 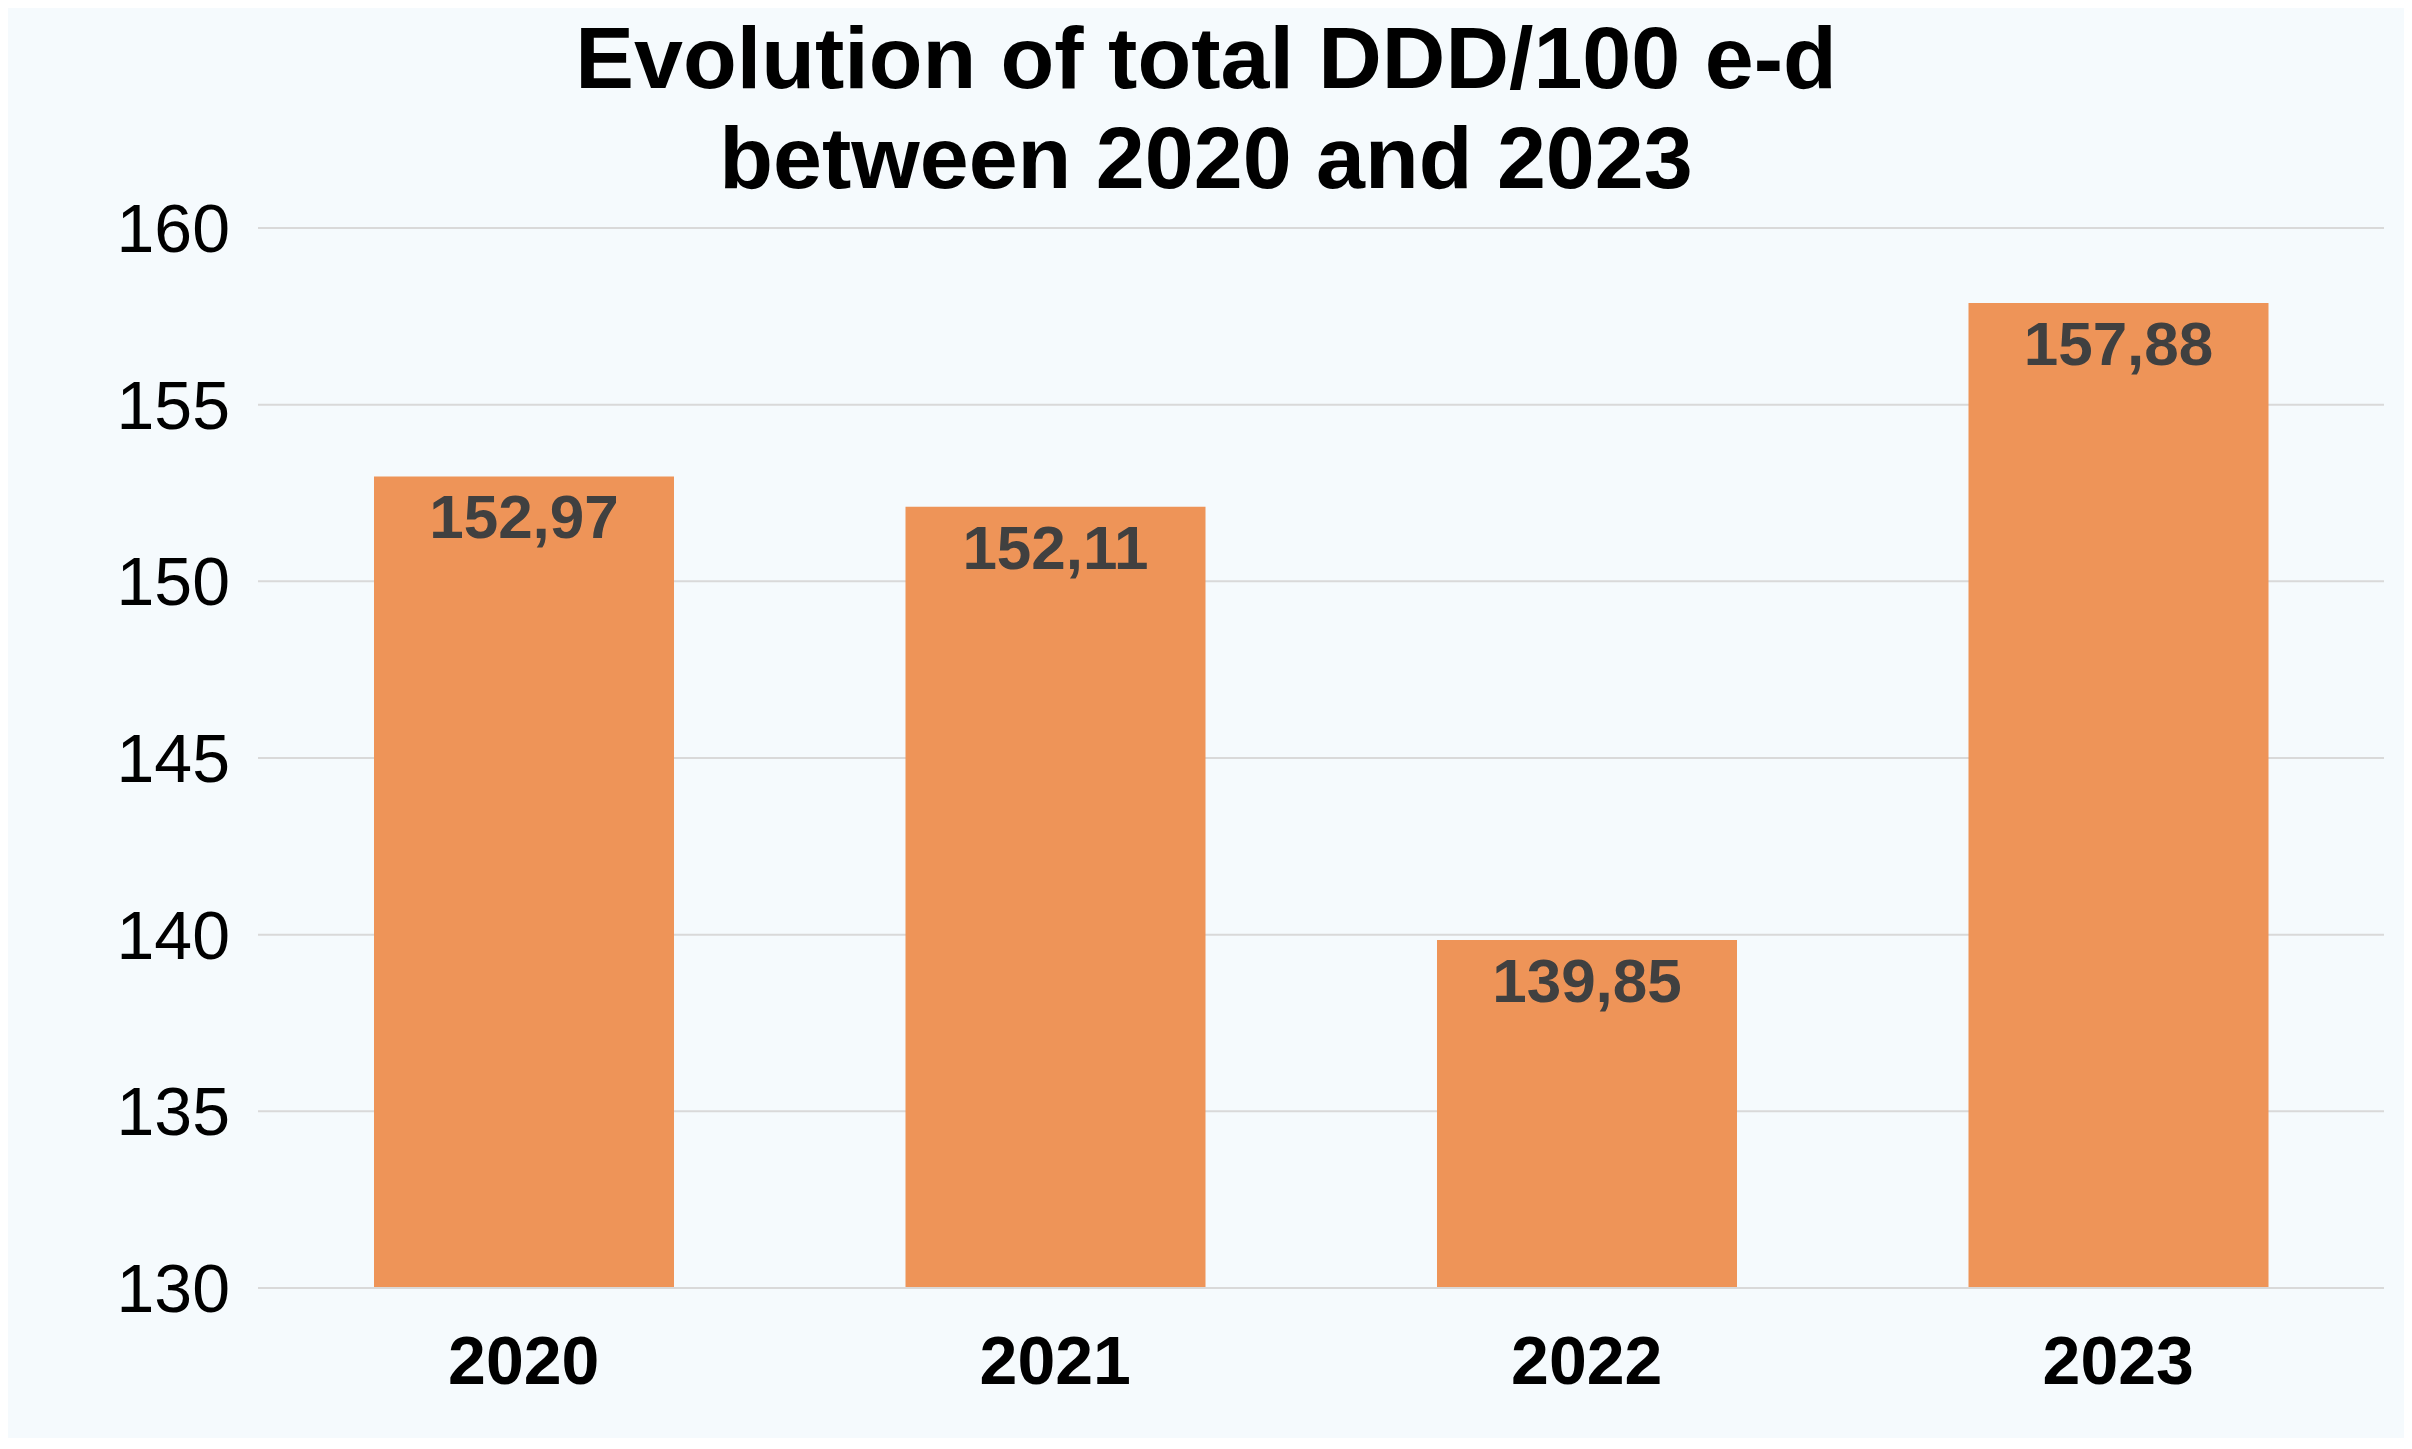 I want to click on y-tick-label: 145, so click(x=173, y=758).